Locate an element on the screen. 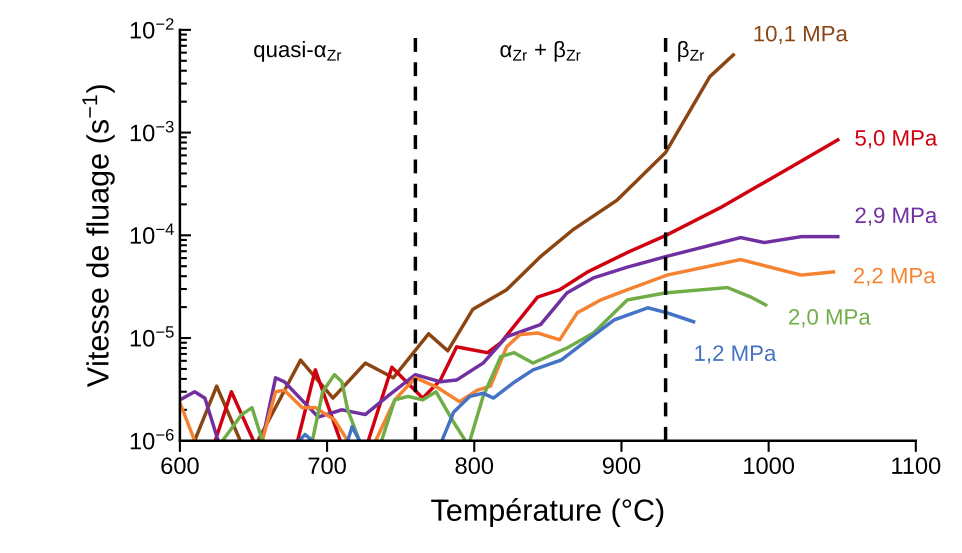  x-tick-label: 1000 is located at coordinates (769, 465).